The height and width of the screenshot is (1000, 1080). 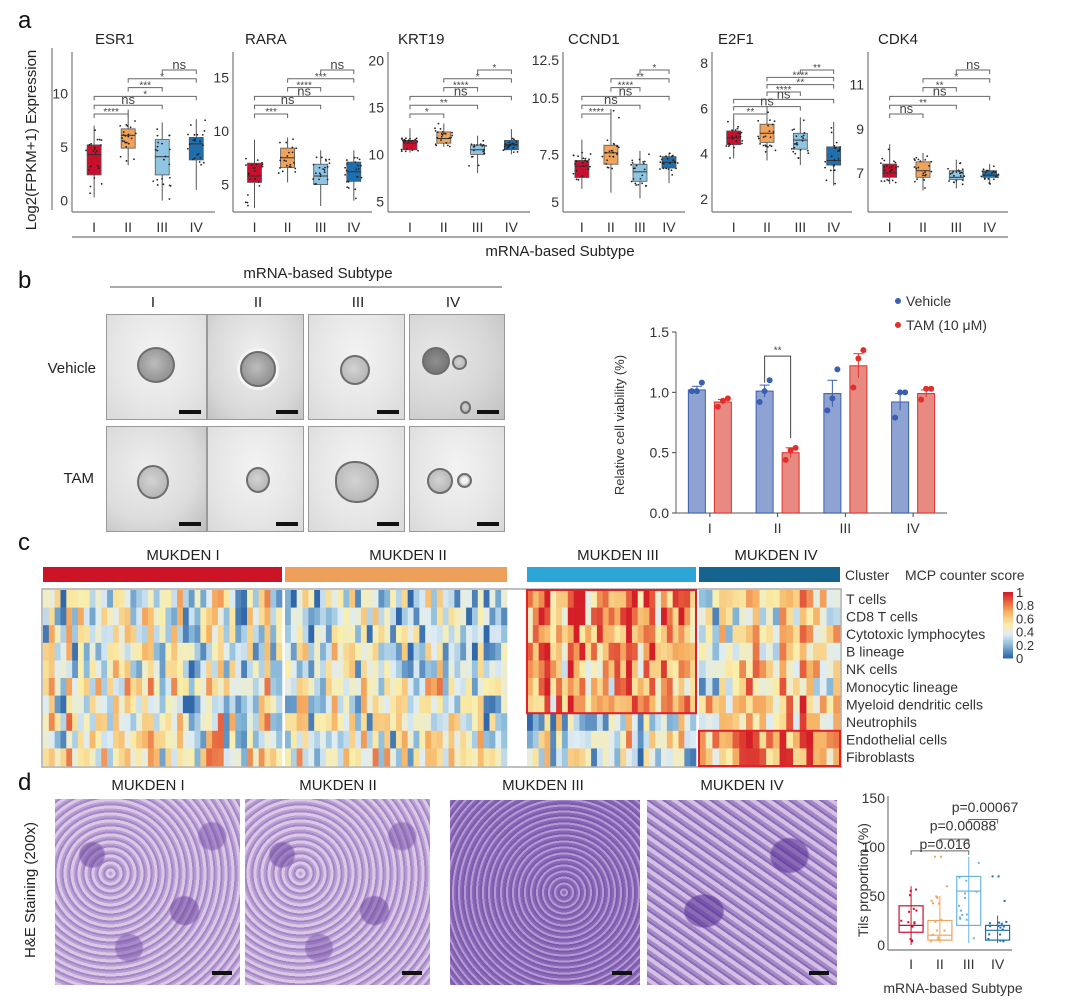 I want to click on box, so click(x=990, y=174).